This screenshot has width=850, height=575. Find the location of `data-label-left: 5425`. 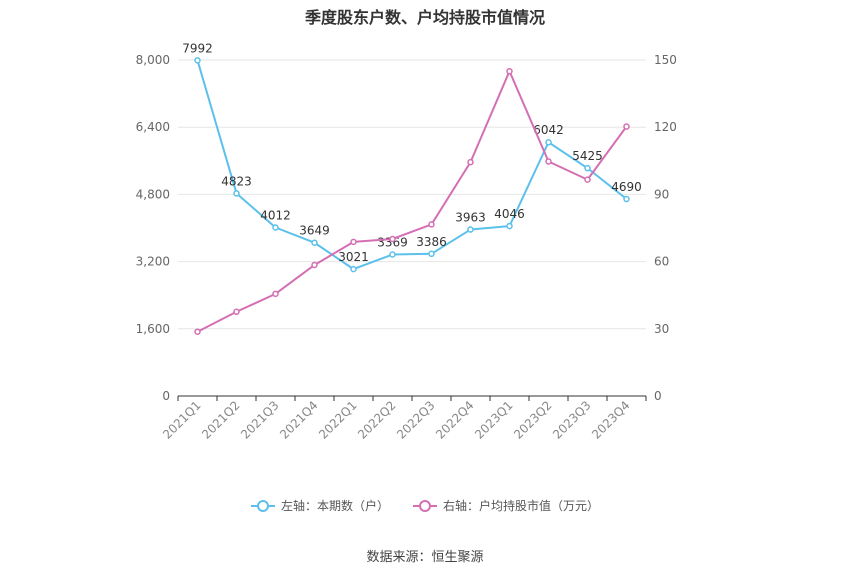

data-label-left: 5425 is located at coordinates (587, 156).